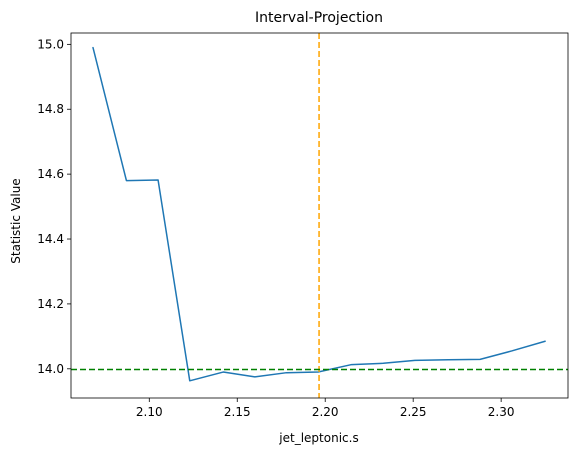  What do you see at coordinates (50, 109) in the screenshot?
I see `y-tick-label: 14.8` at bounding box center [50, 109].